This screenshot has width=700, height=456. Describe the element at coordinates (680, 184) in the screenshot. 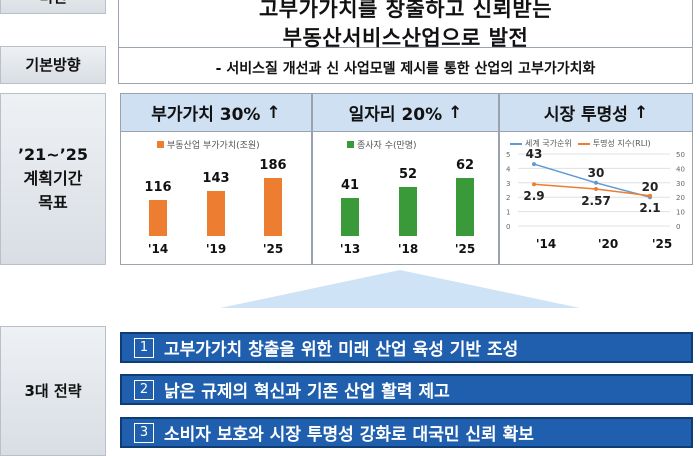

I see `y-tick-right: 30` at that location.